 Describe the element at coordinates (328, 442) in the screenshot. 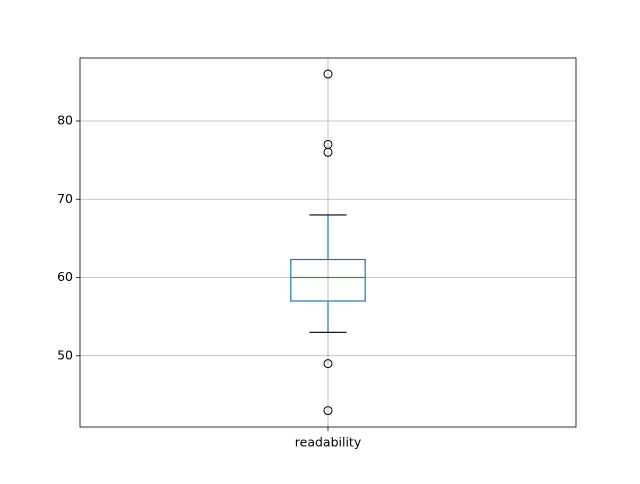

I see `x-tick-label: readability` at that location.